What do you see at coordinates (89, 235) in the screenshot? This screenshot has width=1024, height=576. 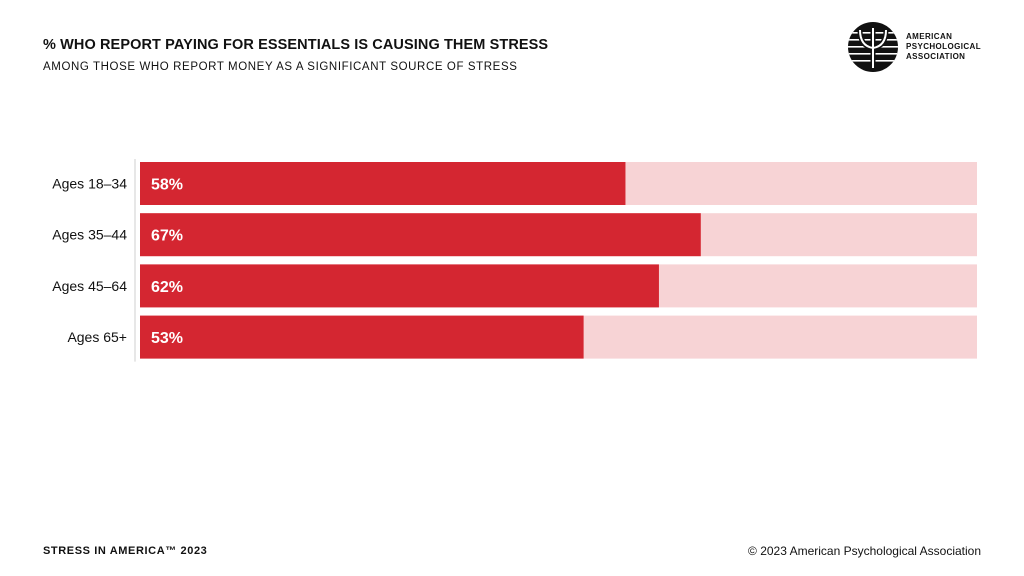 I see `category-label: Ages 35–44` at bounding box center [89, 235].